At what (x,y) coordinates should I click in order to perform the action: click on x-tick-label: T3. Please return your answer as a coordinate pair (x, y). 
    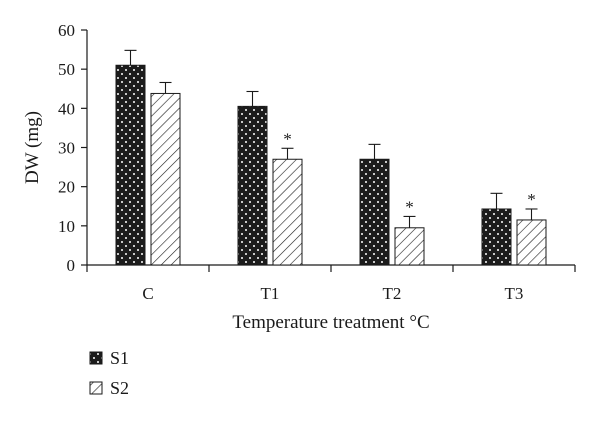
    Looking at the image, I should click on (514, 293).